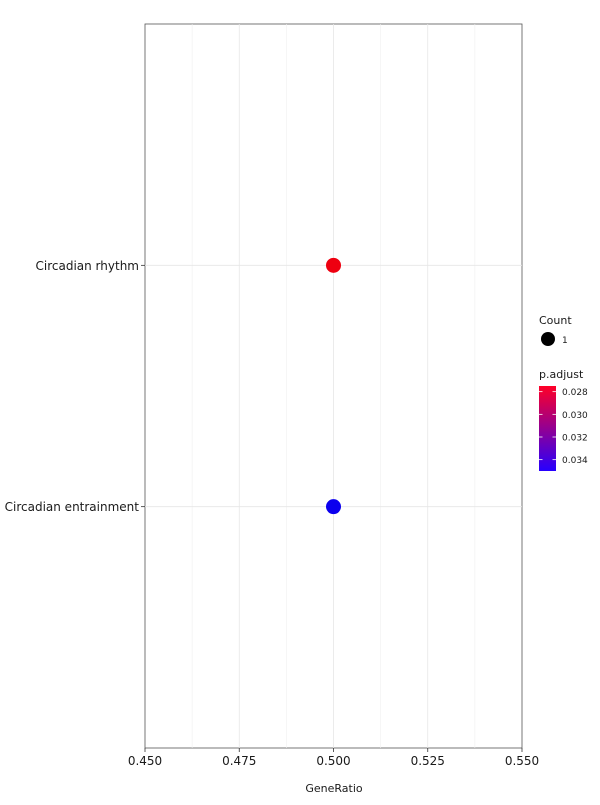  What do you see at coordinates (333, 761) in the screenshot?
I see `x-tick-label: 0.500` at bounding box center [333, 761].